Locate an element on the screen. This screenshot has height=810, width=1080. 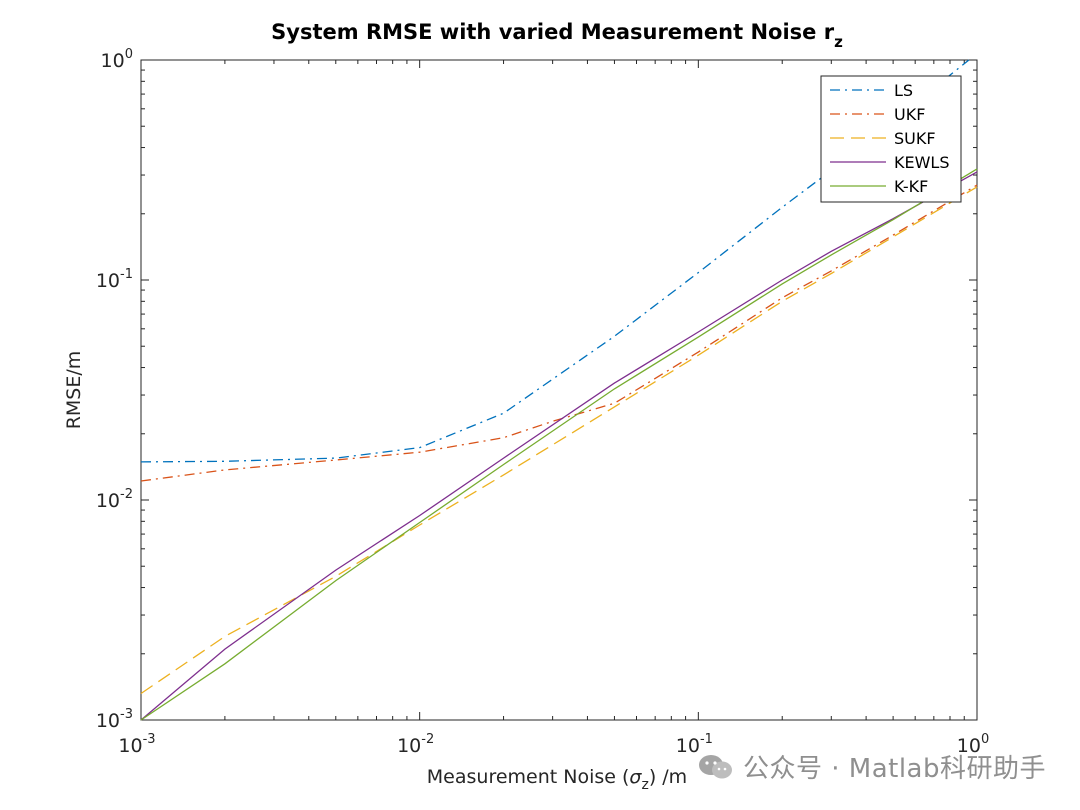
y-tick-label: 10⁻³ is located at coordinates (114, 719).